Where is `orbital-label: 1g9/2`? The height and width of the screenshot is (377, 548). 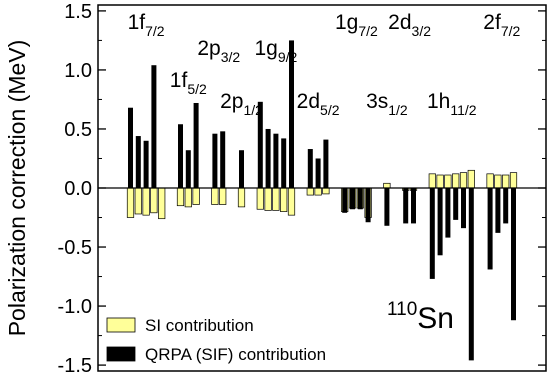 orbital-label: 1g9/2 is located at coordinates (275, 51).